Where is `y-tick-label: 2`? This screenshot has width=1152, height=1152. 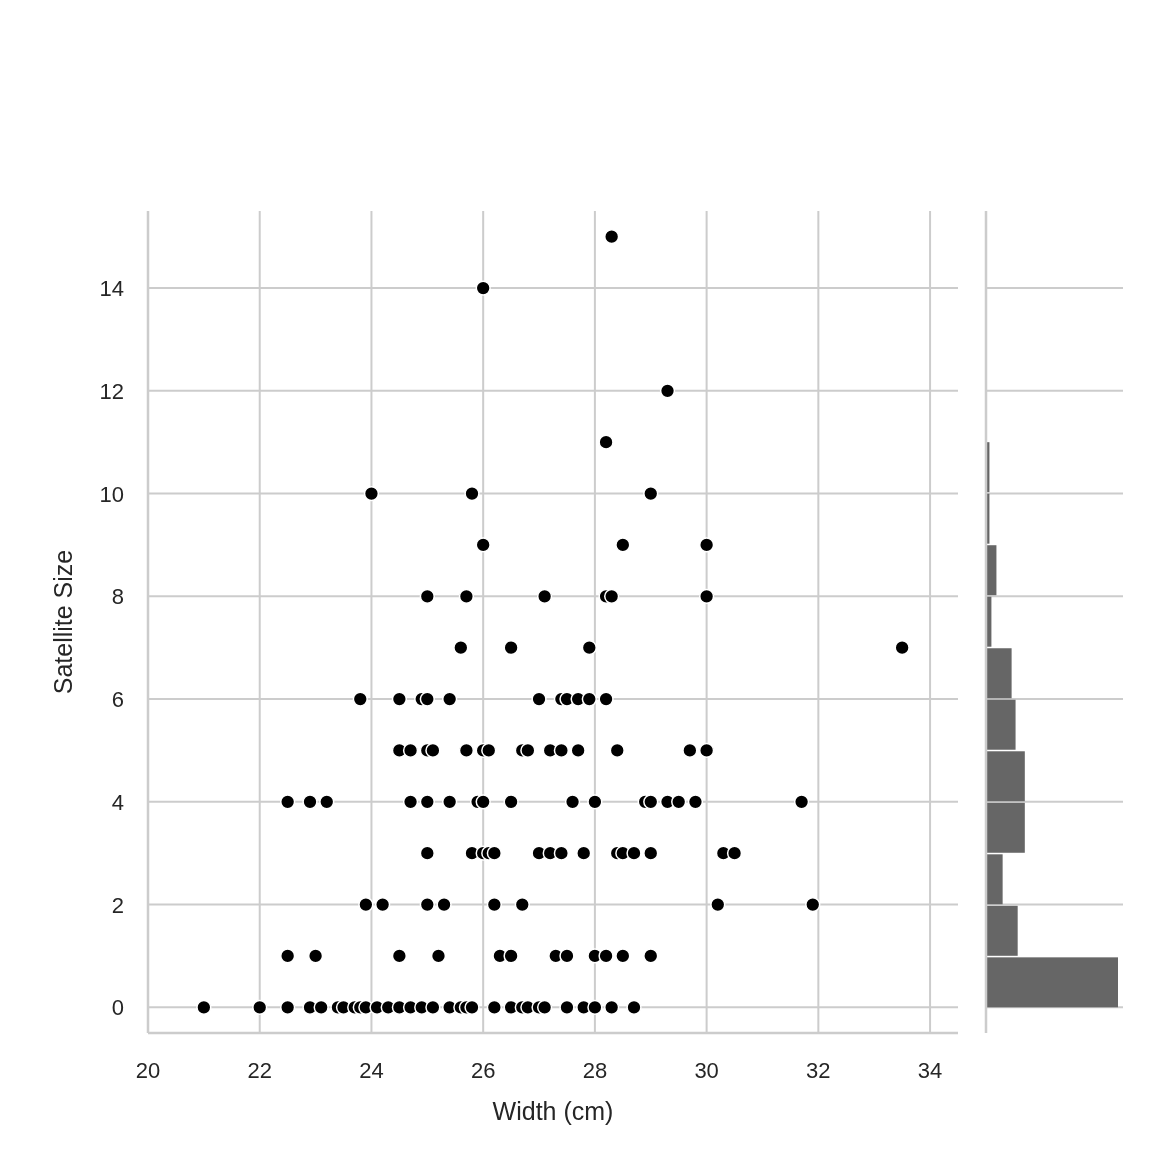
y-tick-label: 2 is located at coordinates (117, 905).